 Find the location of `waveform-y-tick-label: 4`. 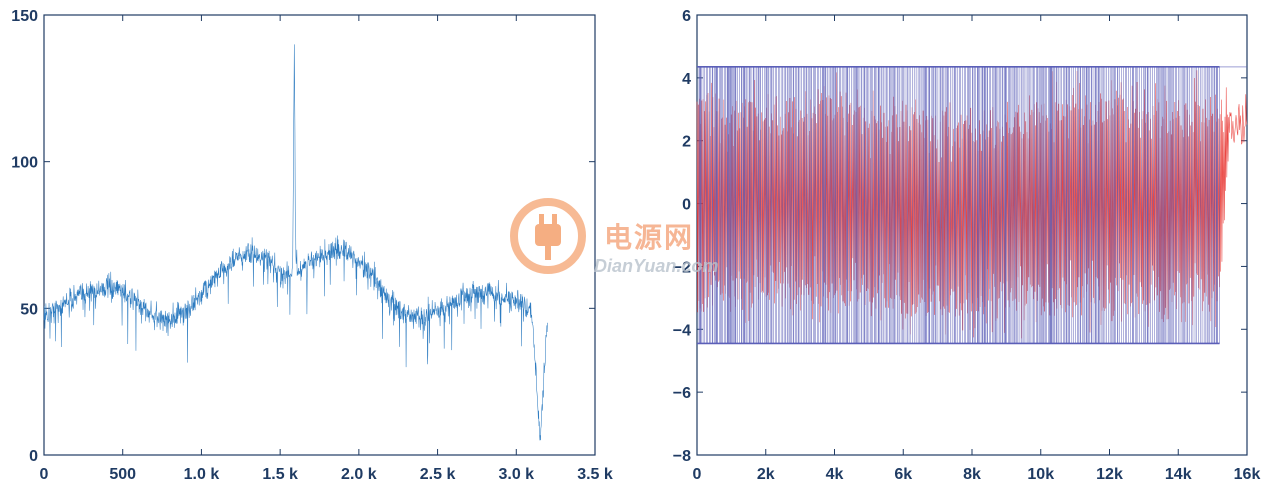

waveform-y-tick-label: 4 is located at coordinates (686, 79).